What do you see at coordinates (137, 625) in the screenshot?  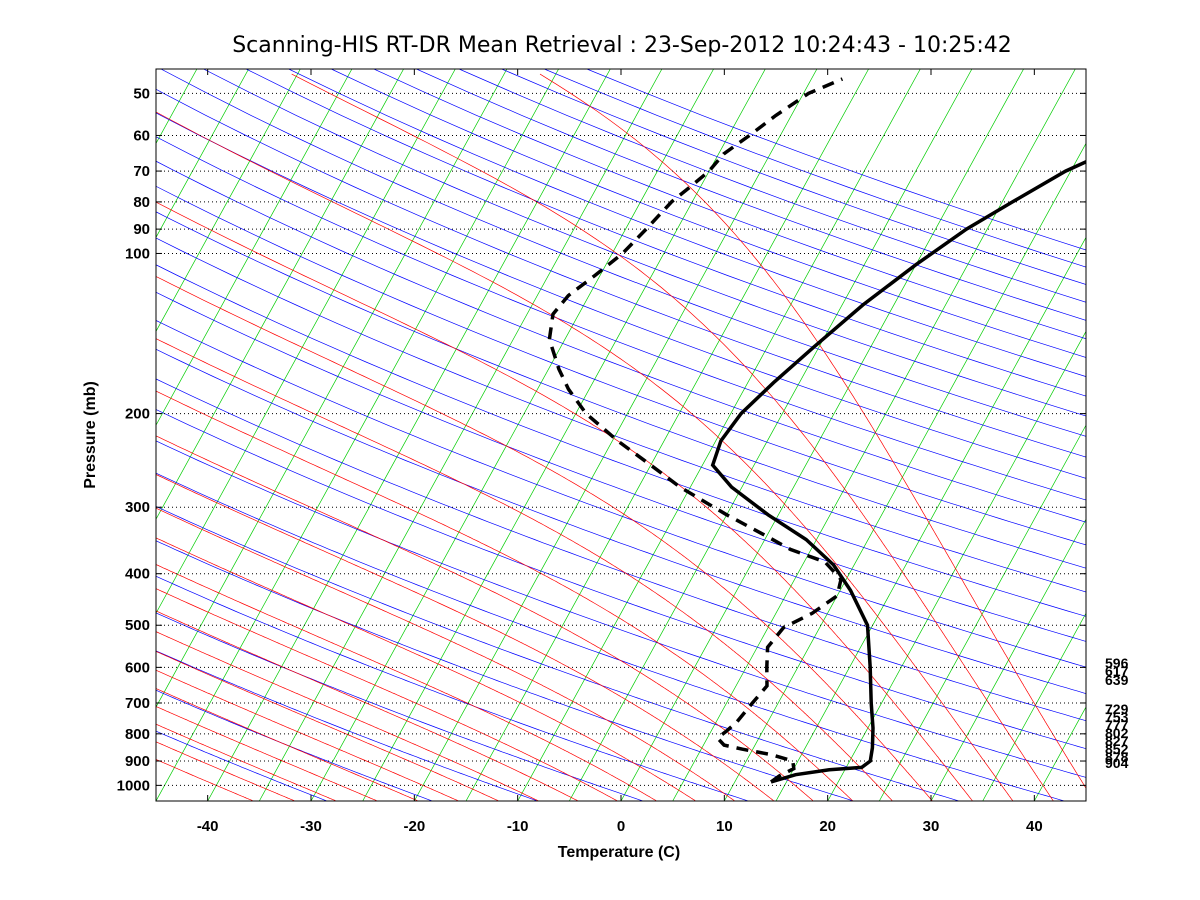 I see `y-tick-label: 500` at bounding box center [137, 625].